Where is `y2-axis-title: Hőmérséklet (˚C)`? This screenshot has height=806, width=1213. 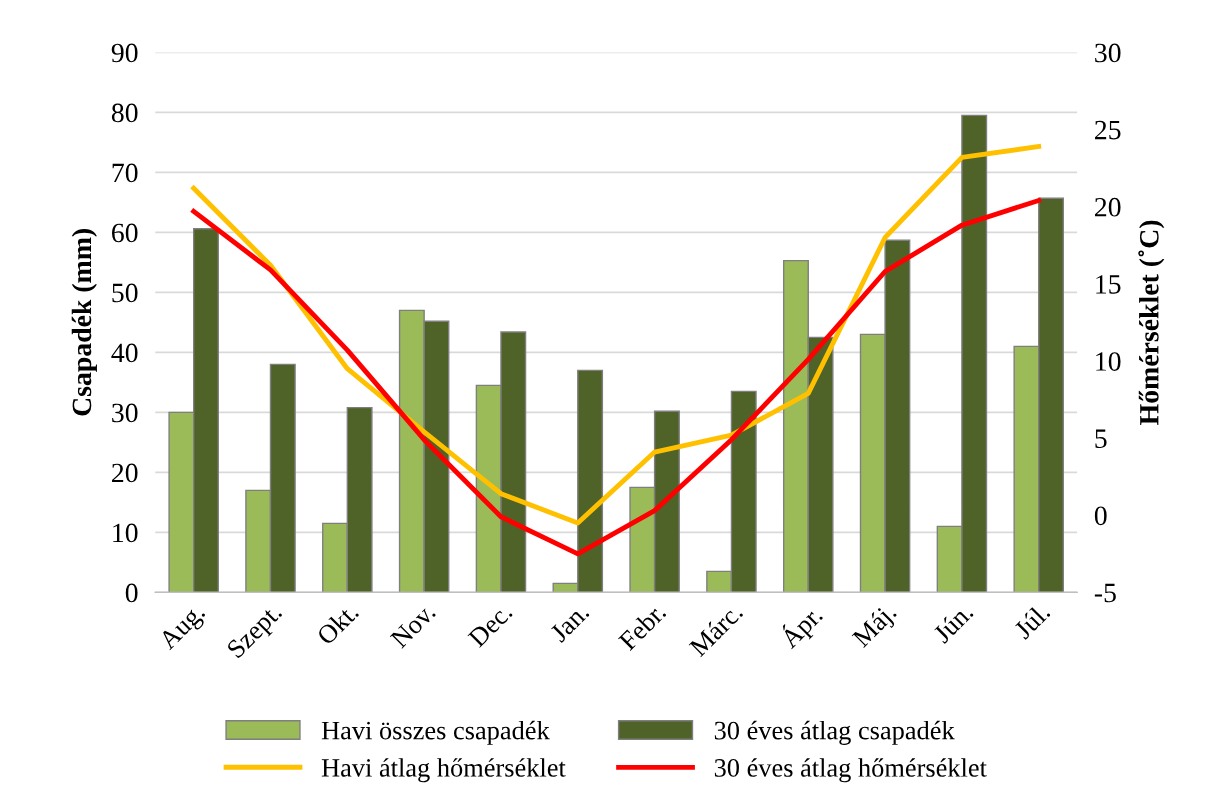 y2-axis-title: Hőmérséklet (˚C) is located at coordinates (1151, 322).